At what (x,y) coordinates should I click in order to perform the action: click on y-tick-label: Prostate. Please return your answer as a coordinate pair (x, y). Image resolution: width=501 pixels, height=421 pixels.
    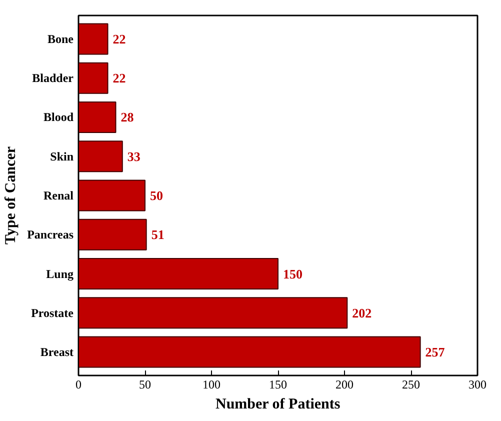
    Looking at the image, I should click on (52, 313).